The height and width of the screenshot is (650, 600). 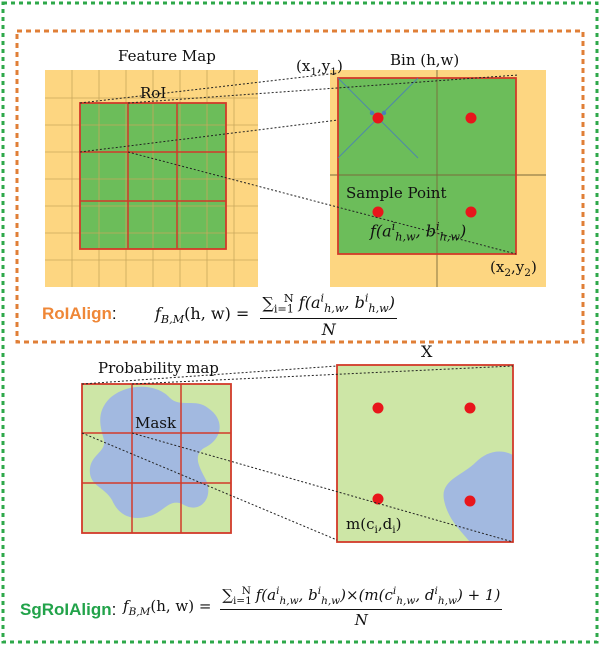 What do you see at coordinates (276, 315) in the screenshot?
I see `roialign-formula: fB,M(h, w) = ∑i=1N f(aih,w, bih,w) N` at bounding box center [276, 315].